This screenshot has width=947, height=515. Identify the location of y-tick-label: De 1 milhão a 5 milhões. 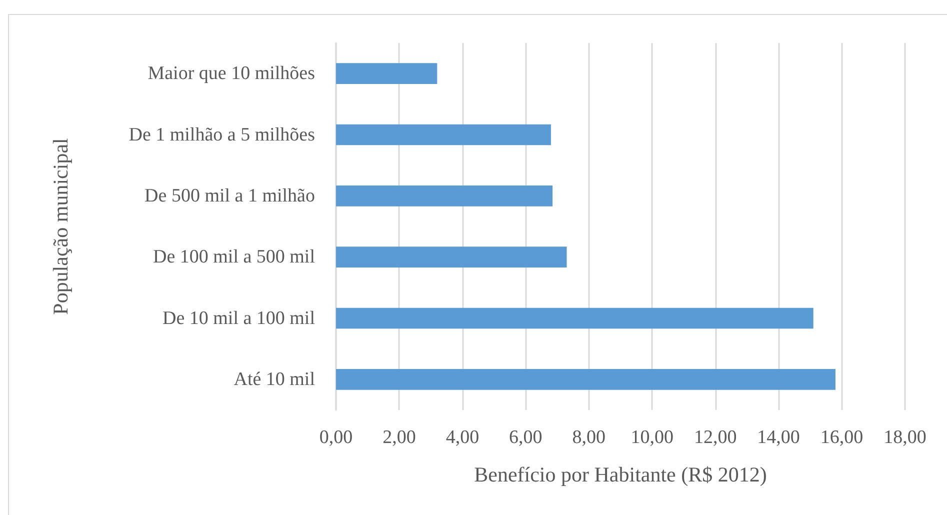
(221, 135).